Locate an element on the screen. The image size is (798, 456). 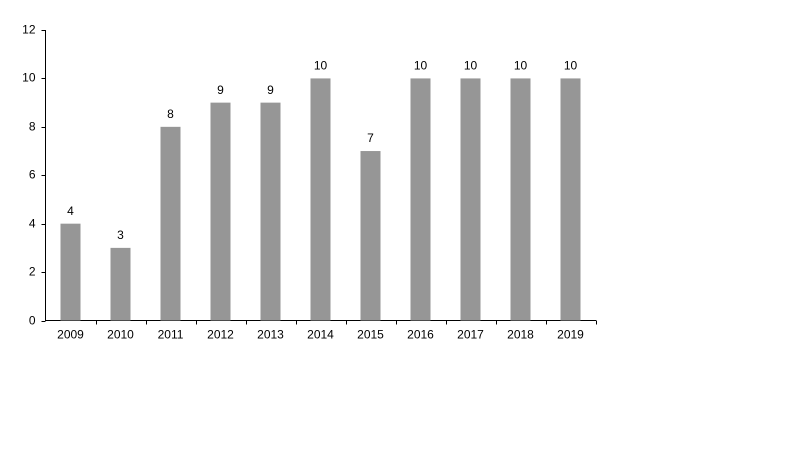
x-tick-label: 2010 is located at coordinates (120, 335).